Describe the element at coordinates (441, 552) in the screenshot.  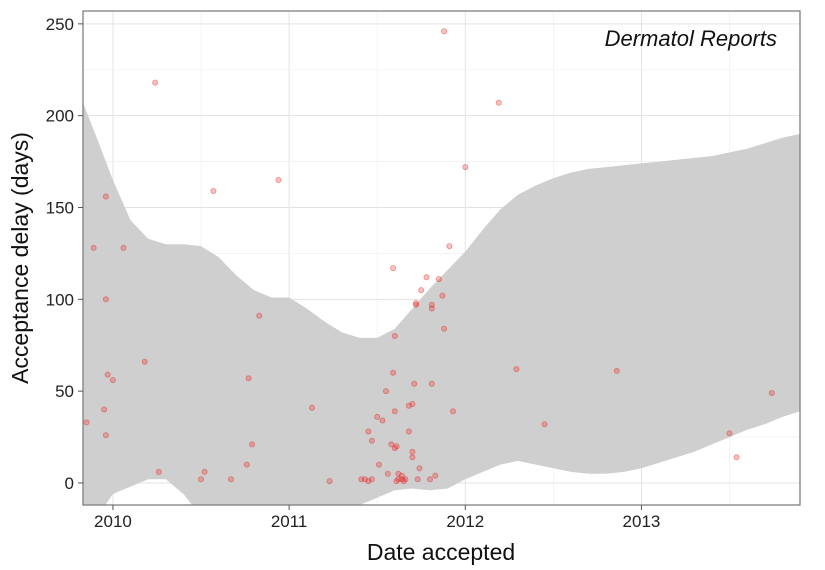
I see `x-axis-title: Date accepted` at that location.